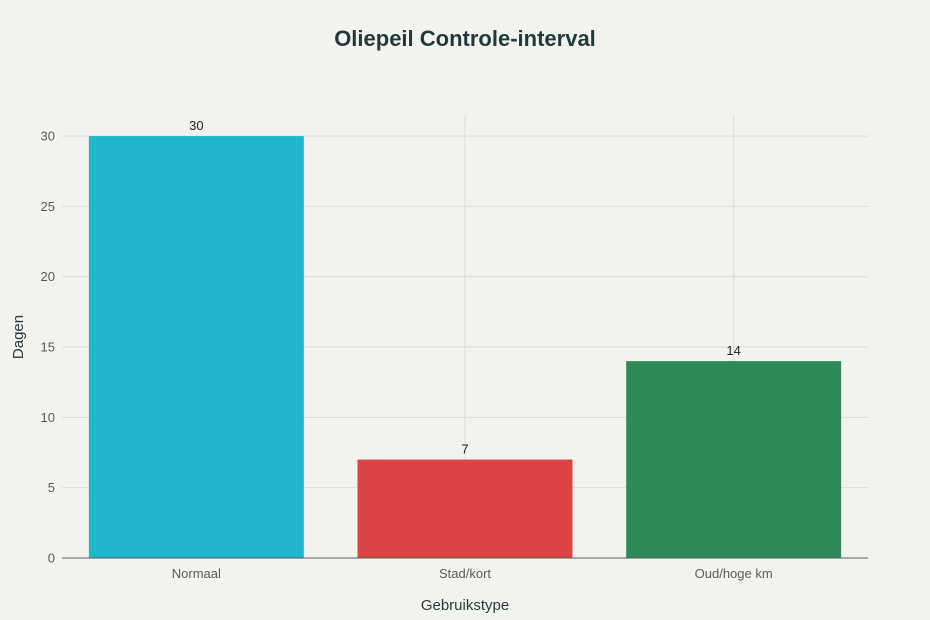 The width and height of the screenshot is (930, 620). What do you see at coordinates (18, 337) in the screenshot?
I see `y-axis-title: Dagen` at bounding box center [18, 337].